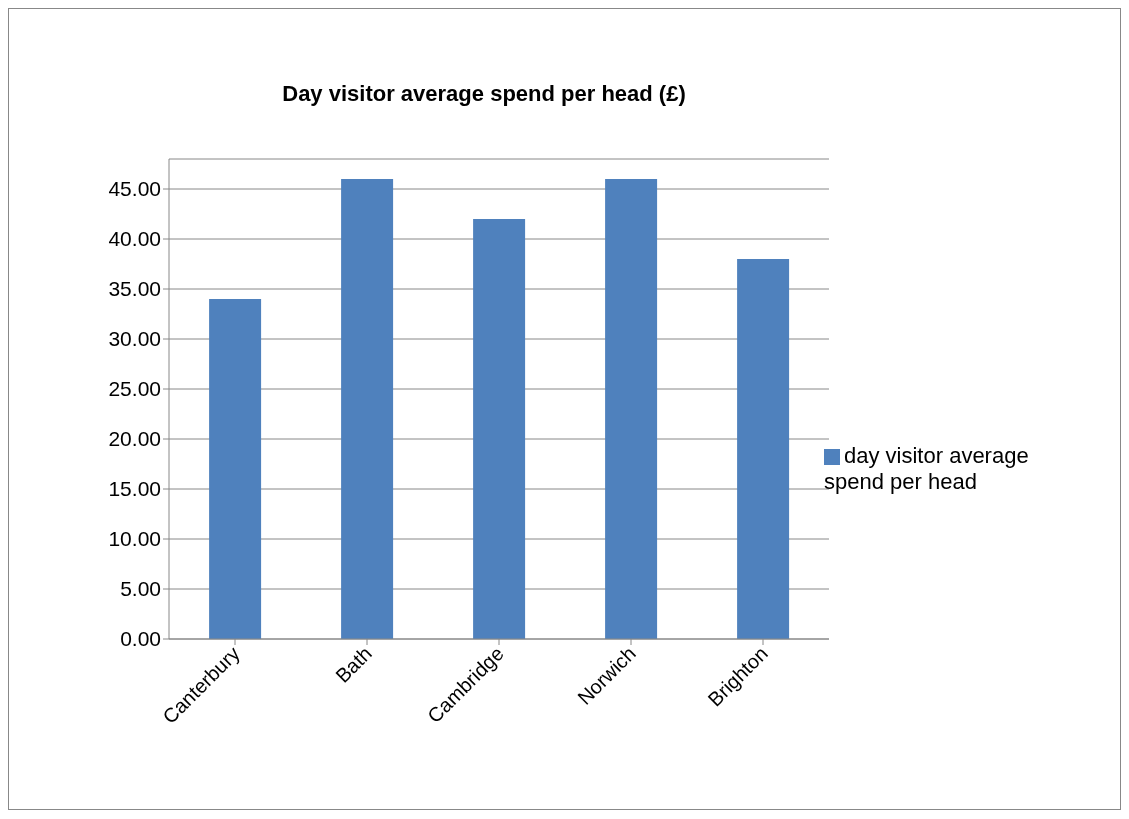  Describe the element at coordinates (140, 639) in the screenshot. I see `y-tick-label: 0.00` at that location.